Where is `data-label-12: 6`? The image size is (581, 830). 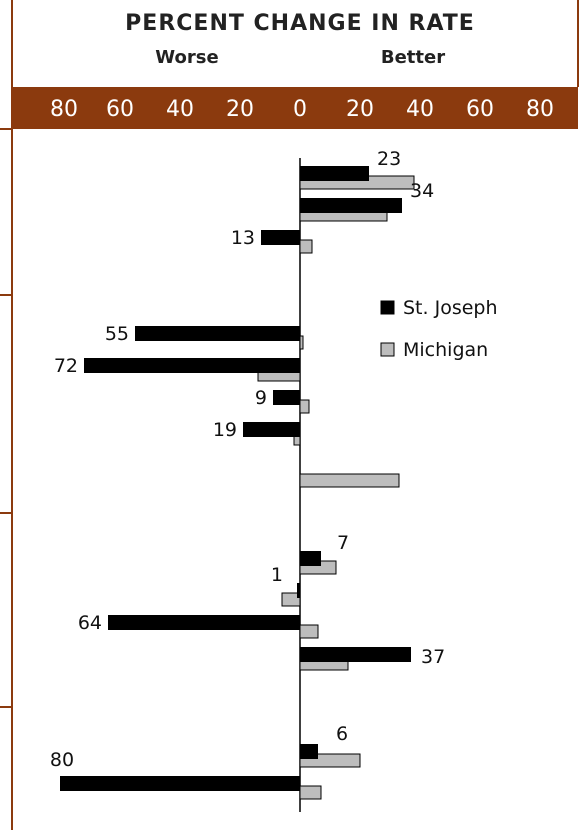
data-label-12: 6 is located at coordinates (342, 734).